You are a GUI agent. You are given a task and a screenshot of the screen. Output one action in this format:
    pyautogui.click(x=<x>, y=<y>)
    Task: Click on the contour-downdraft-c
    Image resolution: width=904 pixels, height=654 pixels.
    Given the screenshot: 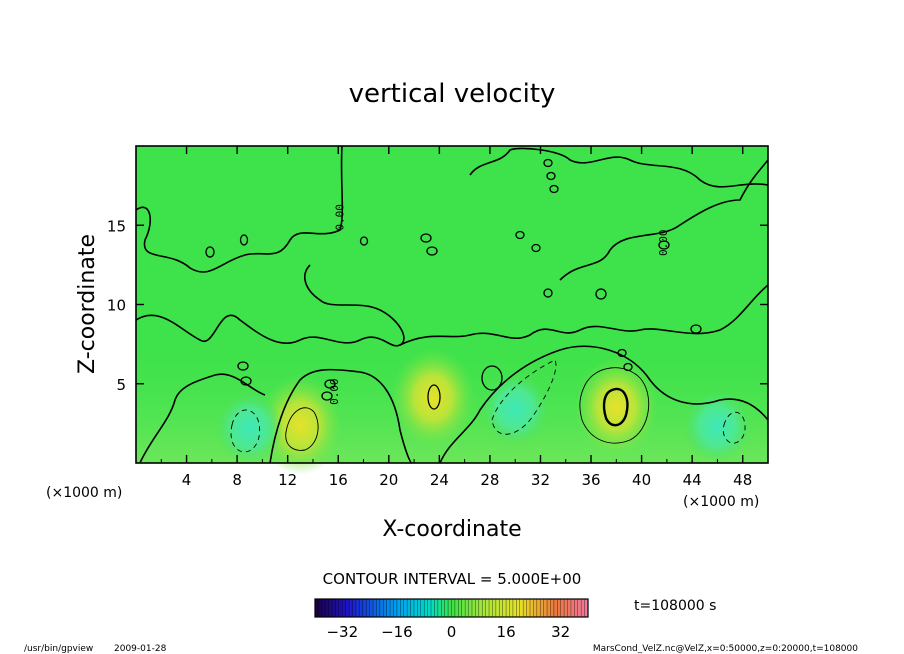 What is the action you would take?
    pyautogui.click(x=734, y=427)
    